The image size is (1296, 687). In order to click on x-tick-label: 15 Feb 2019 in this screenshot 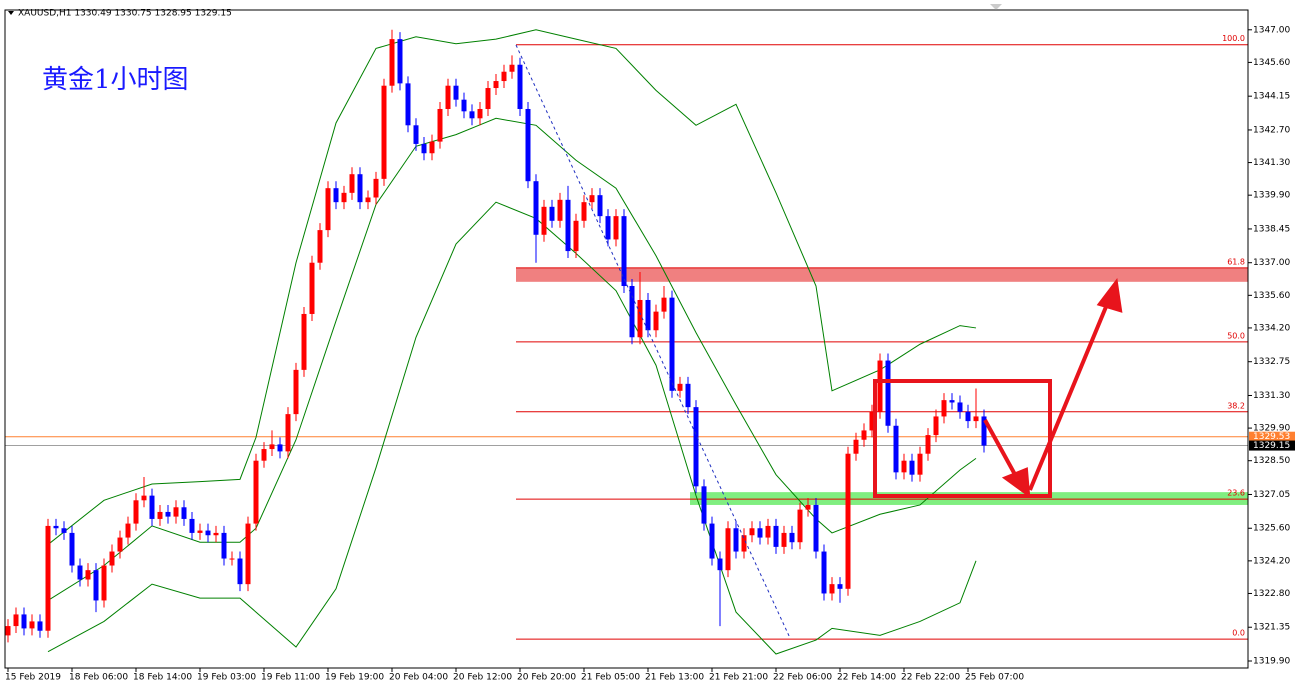, I will do `click(33, 678)`.